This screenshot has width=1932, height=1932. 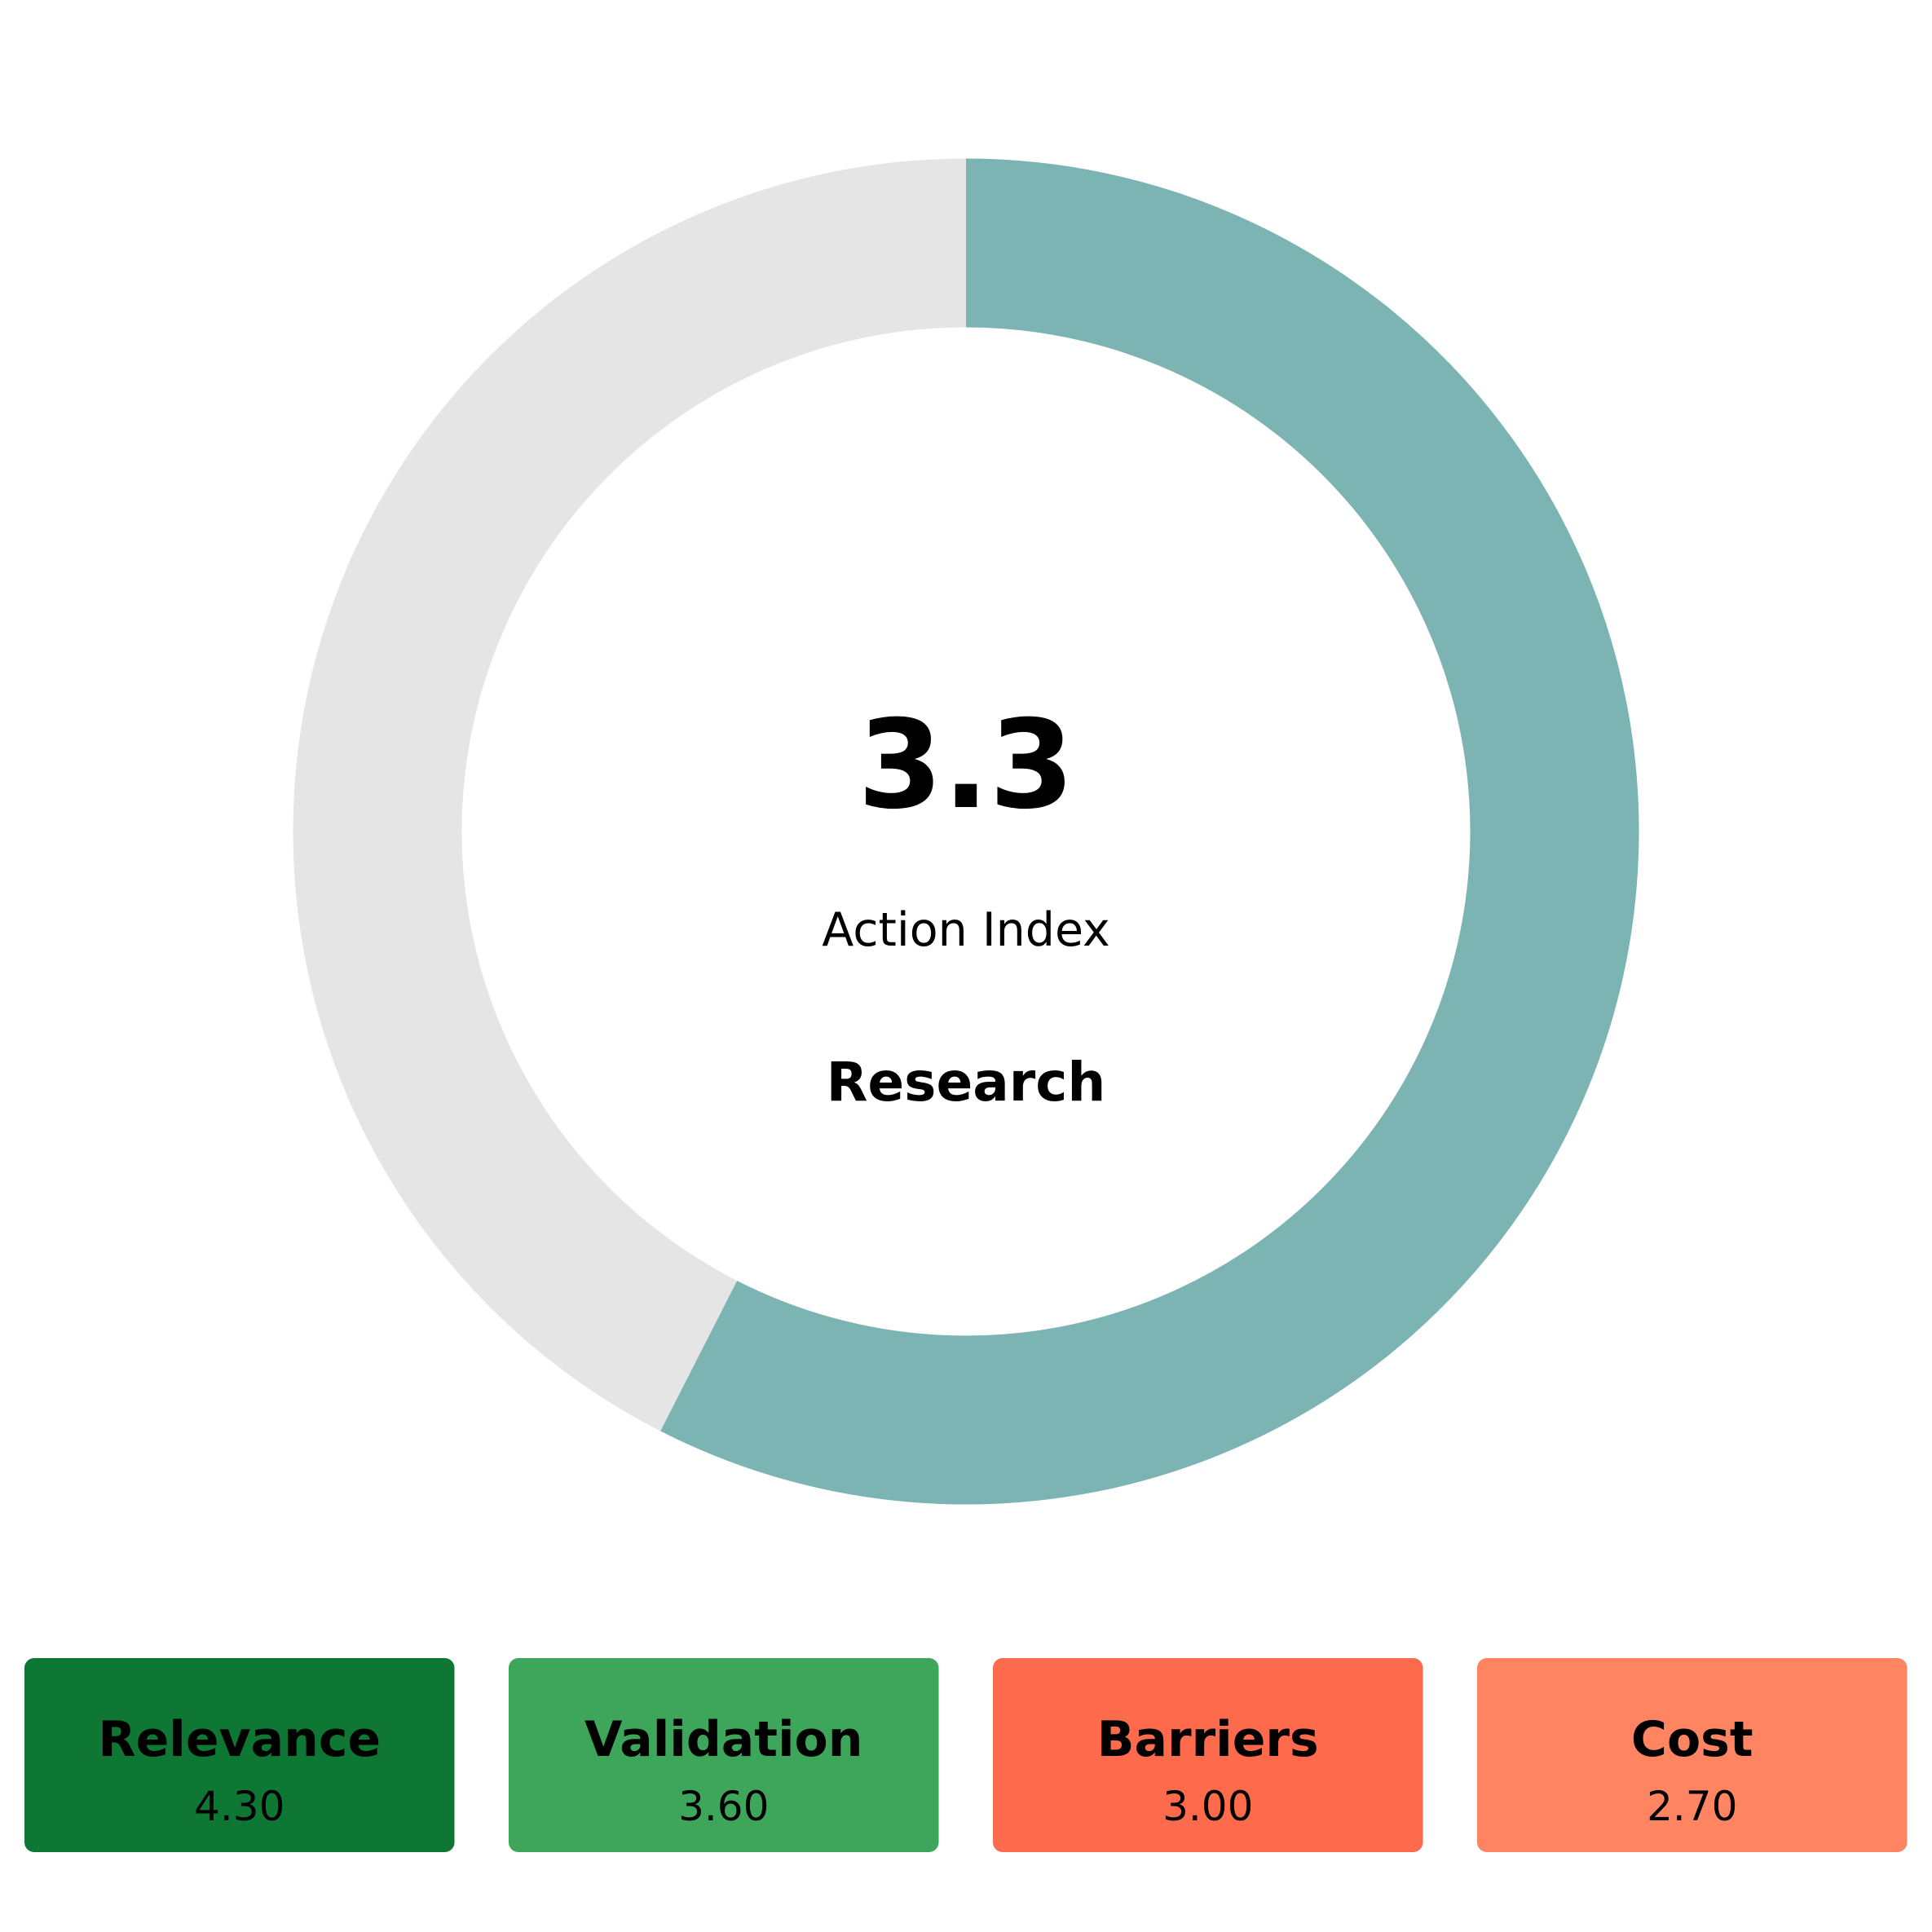 I want to click on card-value: 2.70, so click(x=1692, y=1806).